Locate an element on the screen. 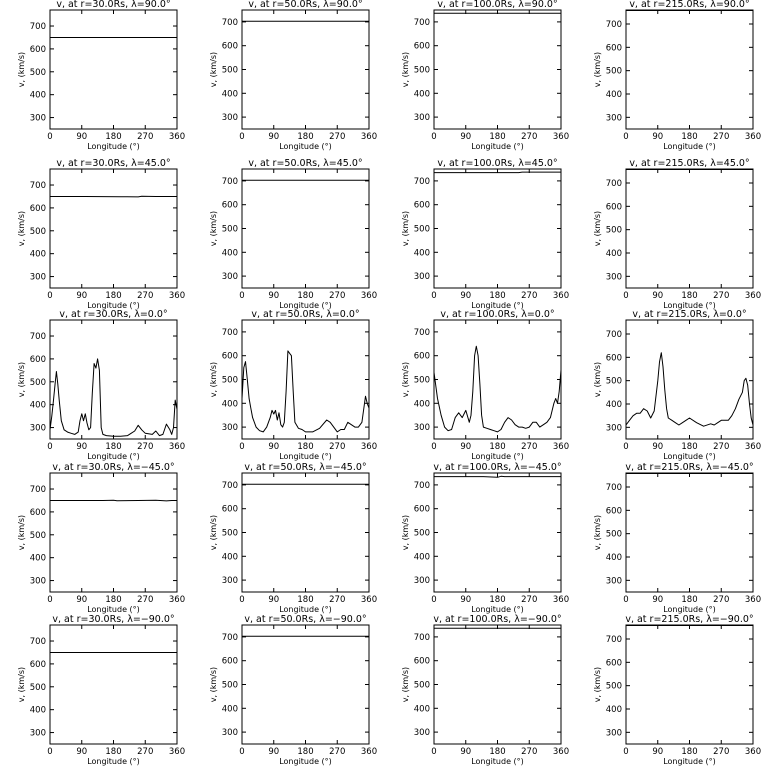 The width and height of the screenshot is (768, 768). chart-title: v, at r=50.0Rs, λ=−90.0° is located at coordinates (305, 619).